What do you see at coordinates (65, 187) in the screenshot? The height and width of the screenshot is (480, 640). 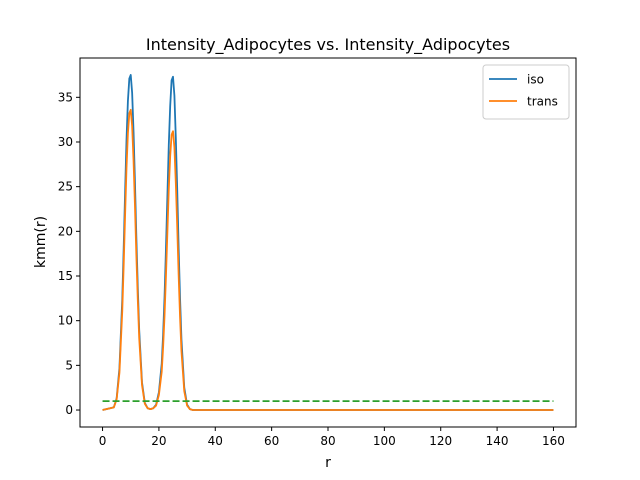 I see `y-tick-label: 25` at bounding box center [65, 187].